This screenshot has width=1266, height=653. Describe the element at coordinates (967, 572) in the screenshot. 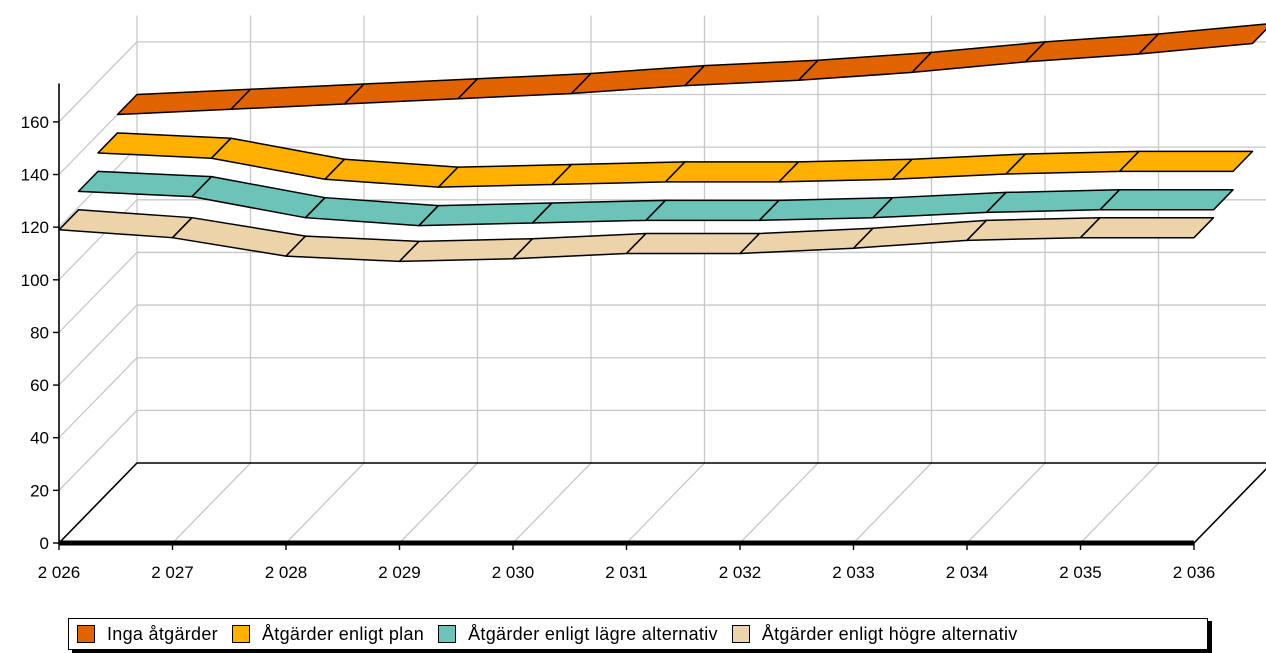

I see `x-tick-label: 2 034` at that location.